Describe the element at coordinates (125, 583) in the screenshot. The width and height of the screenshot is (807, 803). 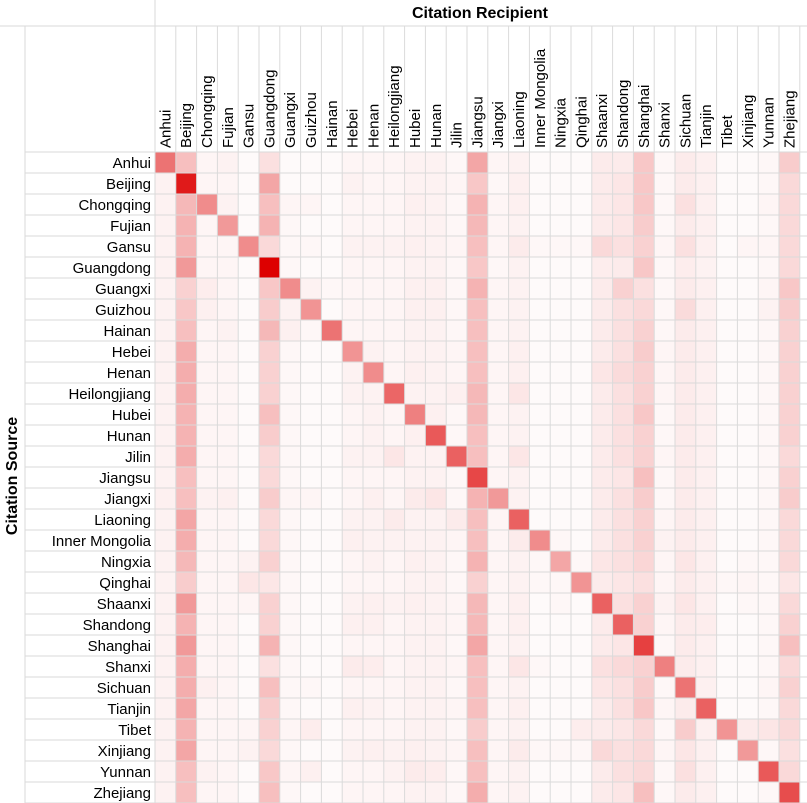
I see `row-label: Qinghai` at that location.